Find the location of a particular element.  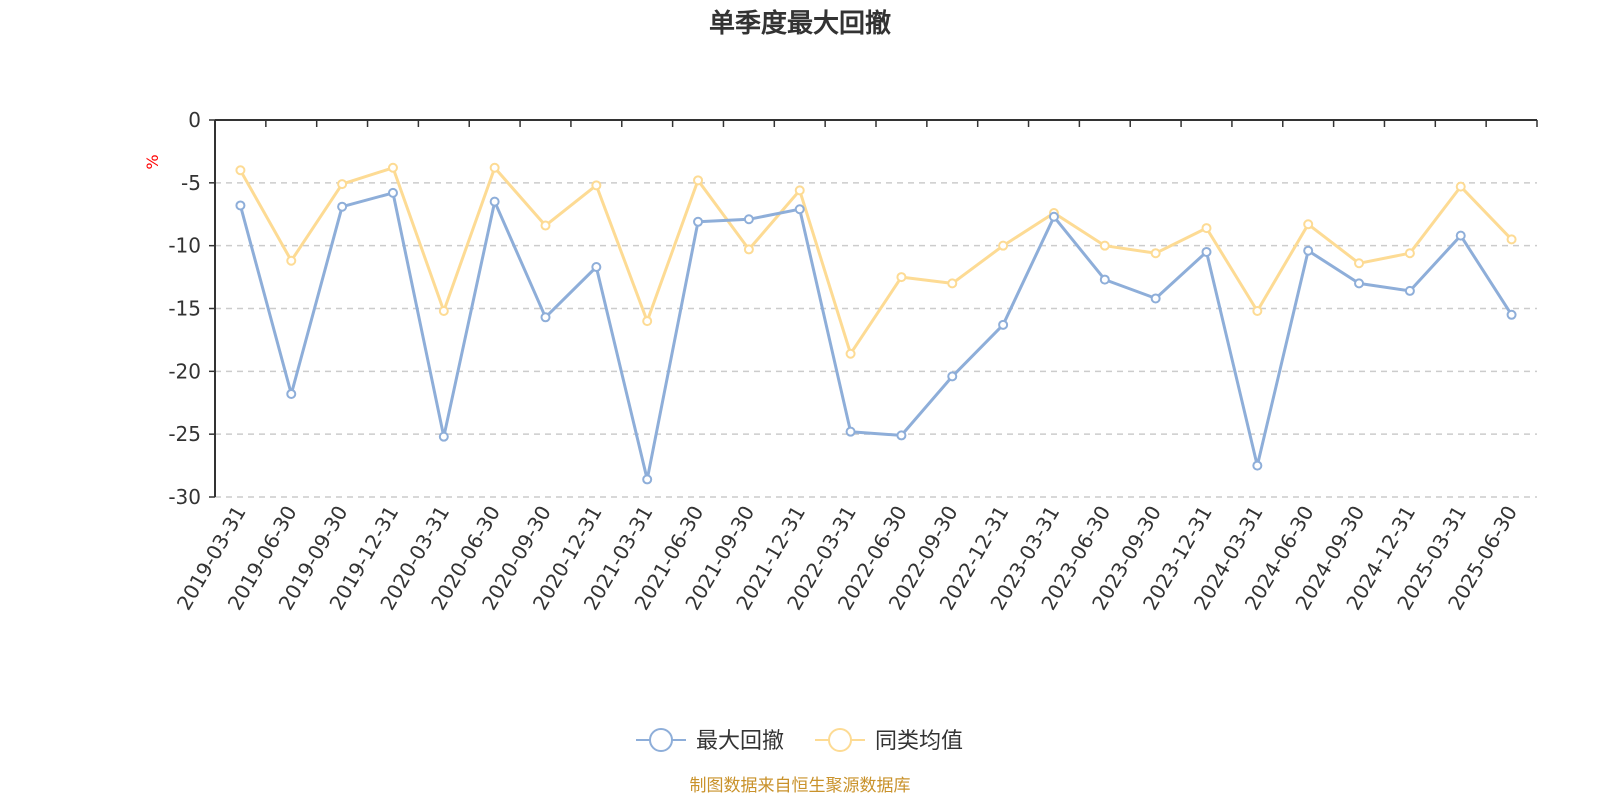

legend-item: 同类均值 is located at coordinates (889, 741).